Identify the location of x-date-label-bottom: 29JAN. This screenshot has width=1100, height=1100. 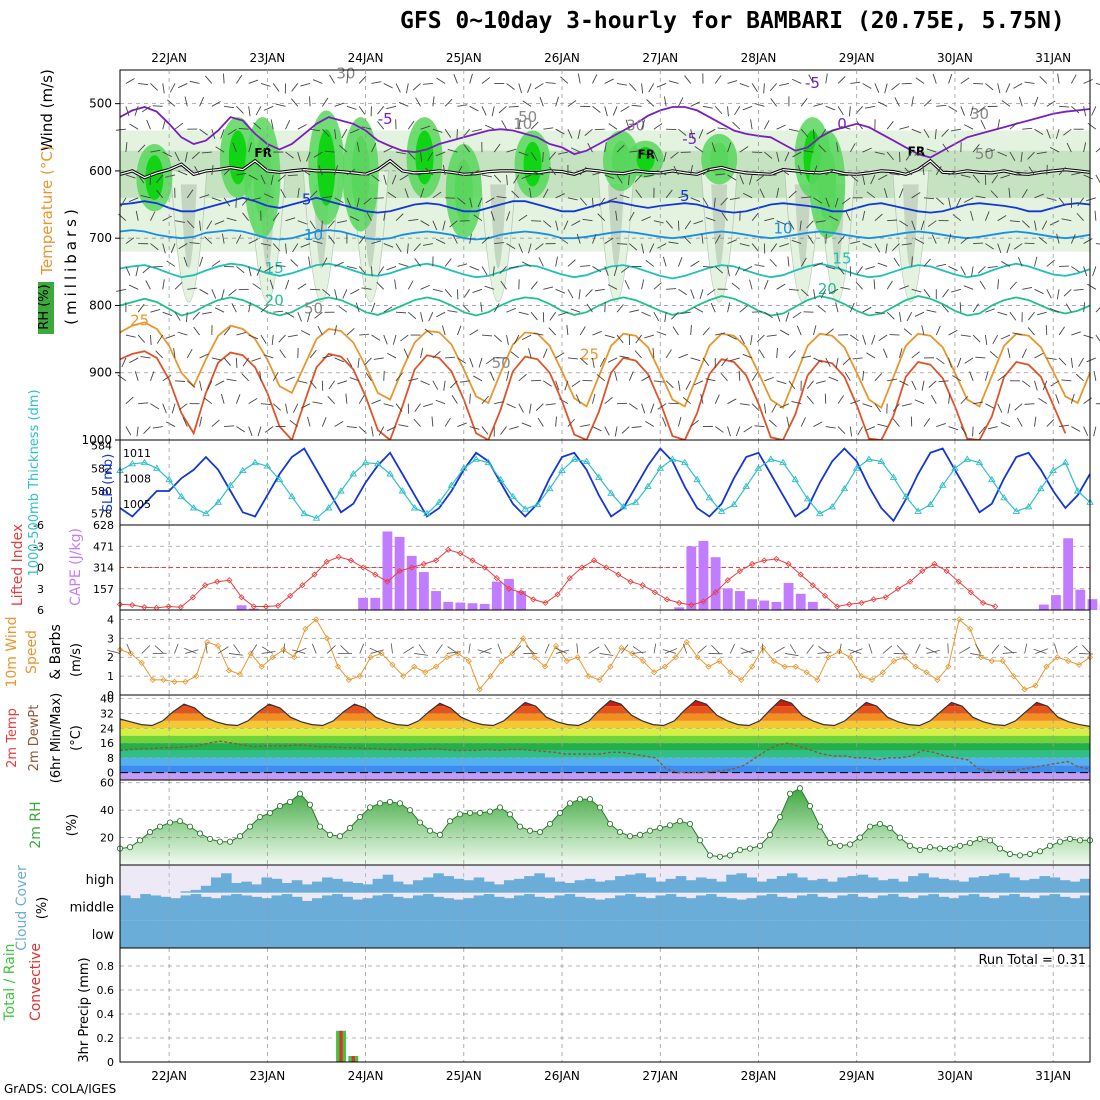
(857, 1076).